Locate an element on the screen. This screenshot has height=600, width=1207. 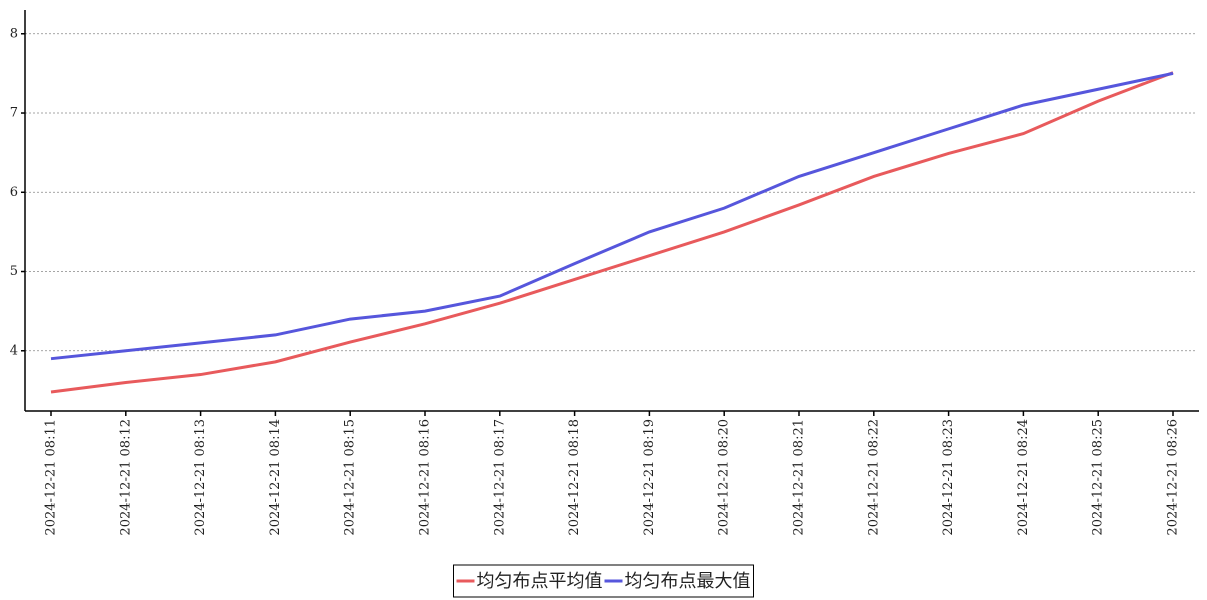
x-tick-label: 2024-12-21 08:20 is located at coordinates (724, 477).